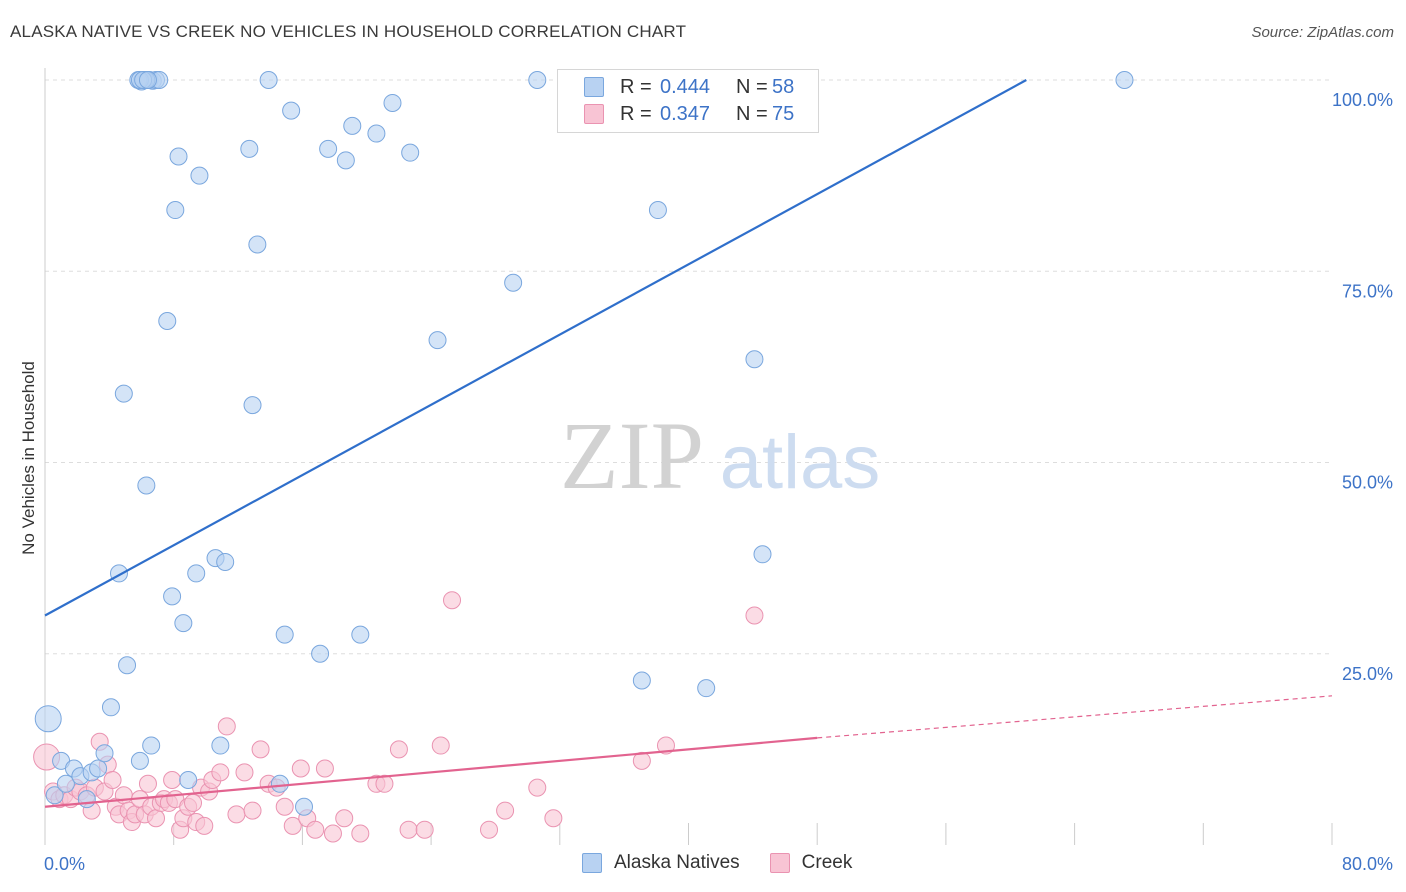  I want to click on trend-line-creek-extension, so click(1075, 717).